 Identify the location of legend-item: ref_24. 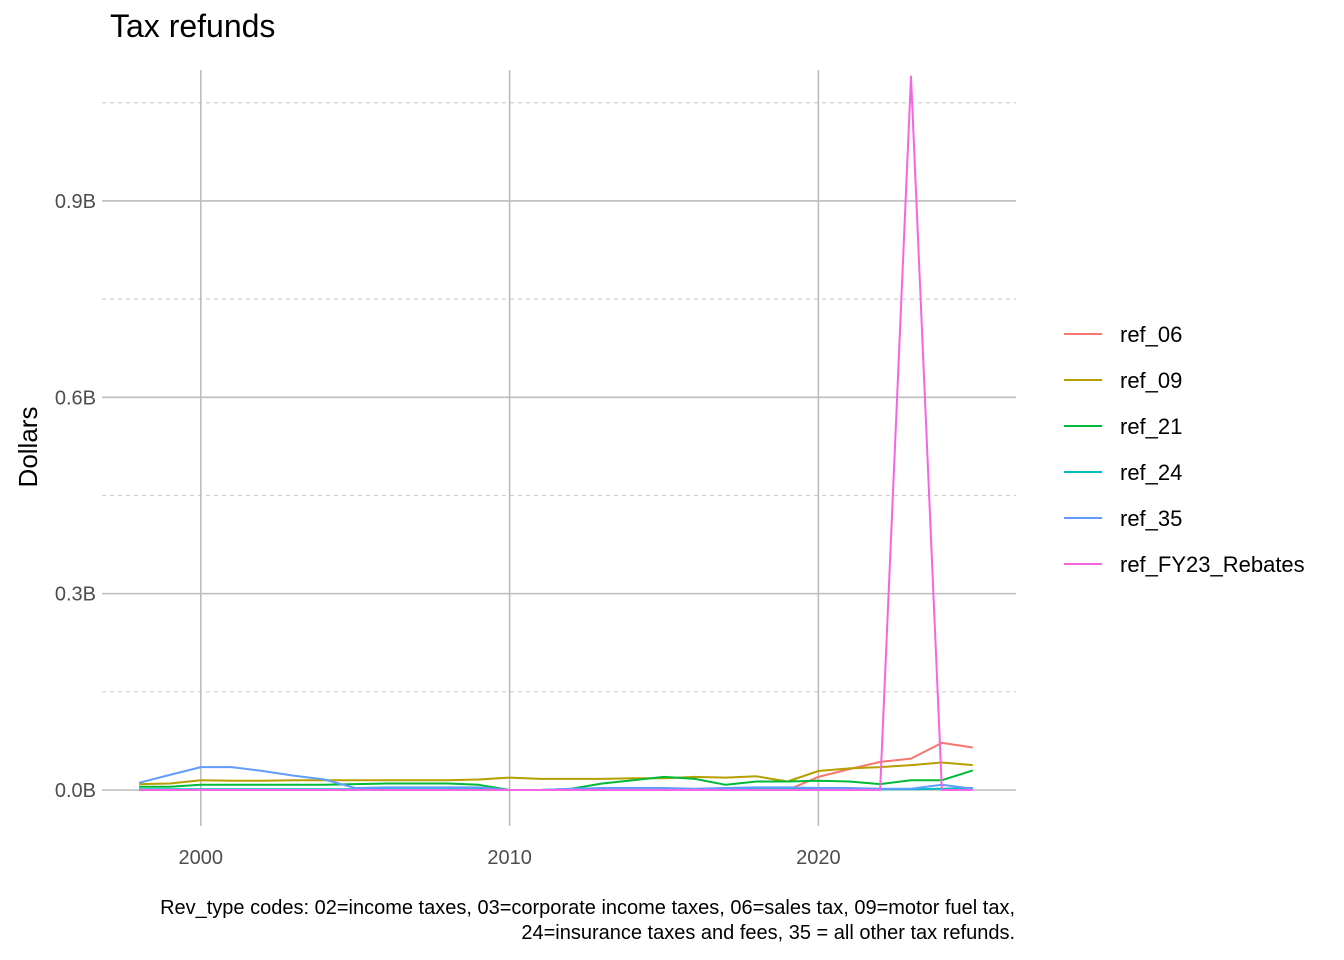
(1123, 472).